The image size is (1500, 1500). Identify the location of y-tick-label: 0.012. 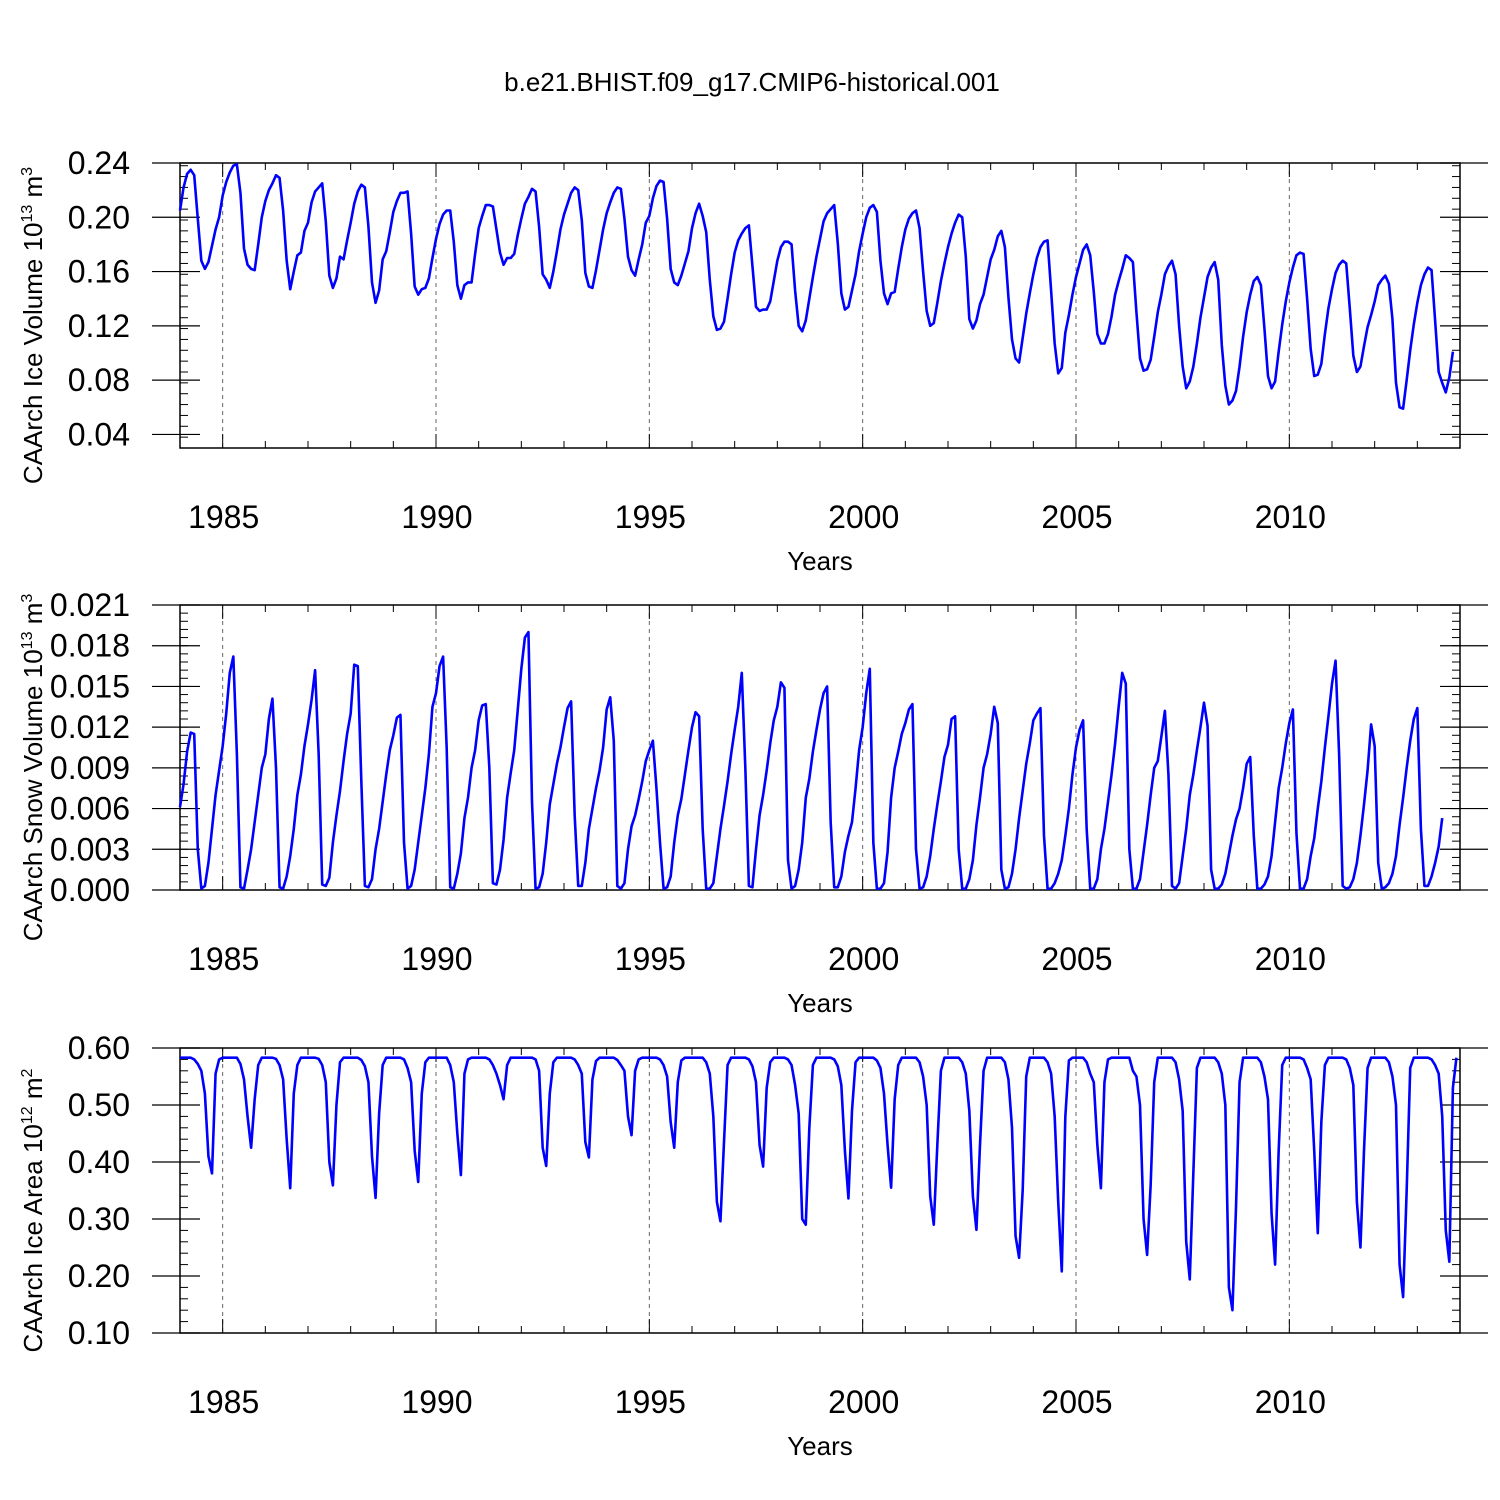
(90, 727).